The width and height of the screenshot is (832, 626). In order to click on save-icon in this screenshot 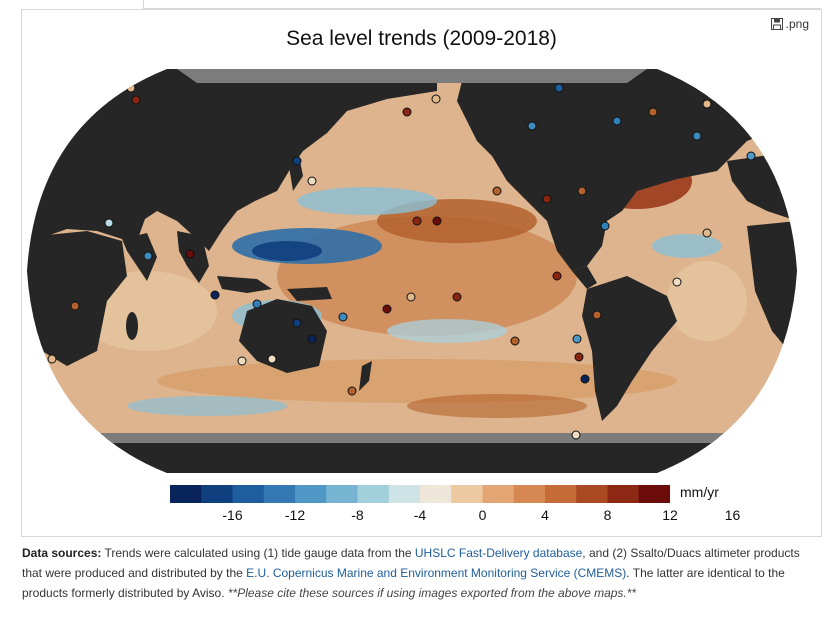, I will do `click(776, 24)`.